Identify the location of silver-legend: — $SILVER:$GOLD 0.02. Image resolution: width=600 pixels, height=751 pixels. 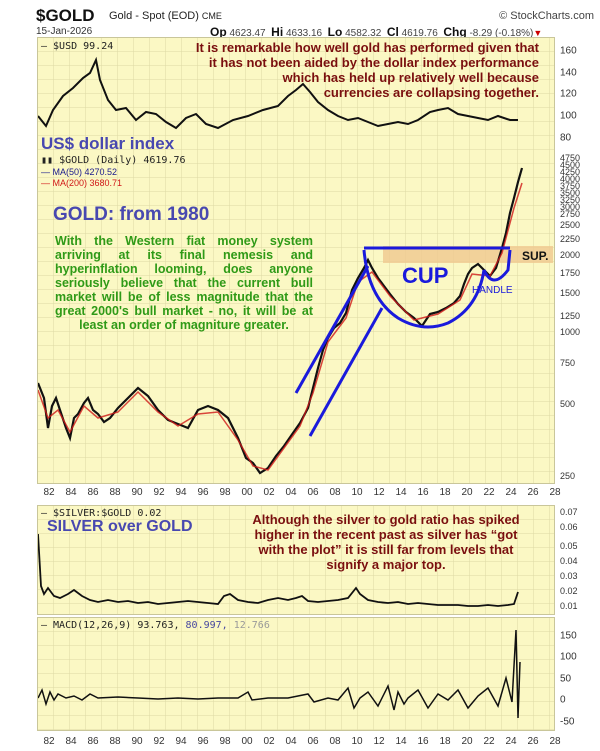
(101, 513).